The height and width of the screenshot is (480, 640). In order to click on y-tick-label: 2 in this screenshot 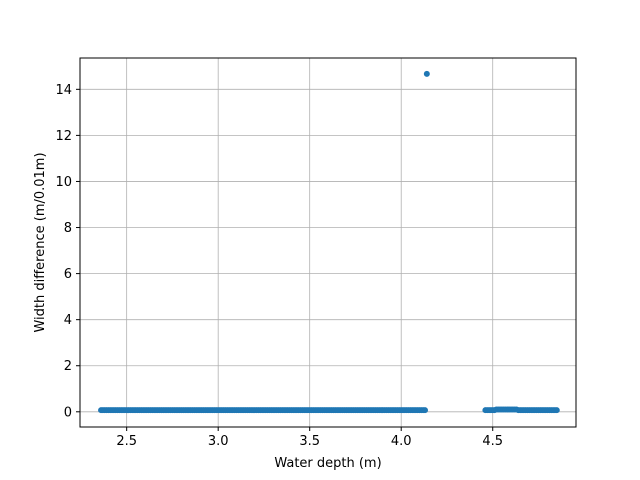, I will do `click(68, 366)`.